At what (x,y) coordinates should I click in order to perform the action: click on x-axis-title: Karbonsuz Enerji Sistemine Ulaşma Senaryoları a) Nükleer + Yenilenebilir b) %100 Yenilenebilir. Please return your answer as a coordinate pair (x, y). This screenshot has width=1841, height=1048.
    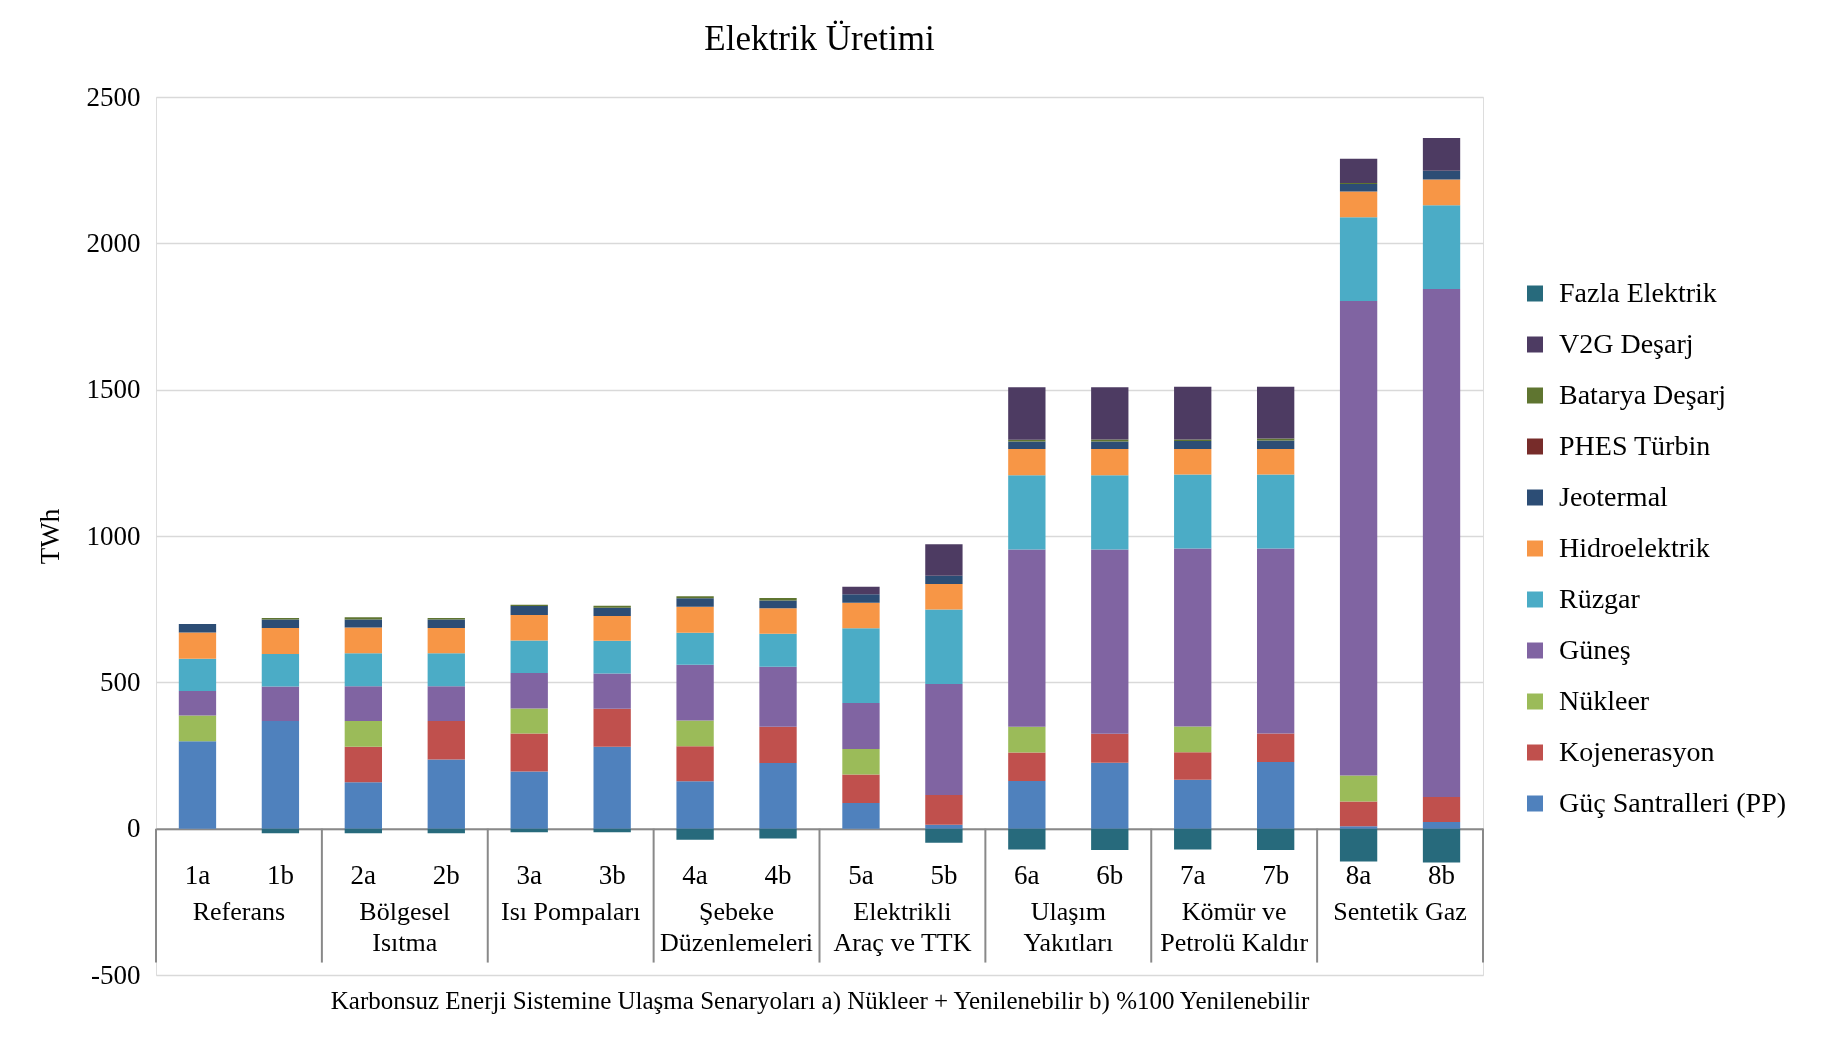
    Looking at the image, I should click on (820, 1000).